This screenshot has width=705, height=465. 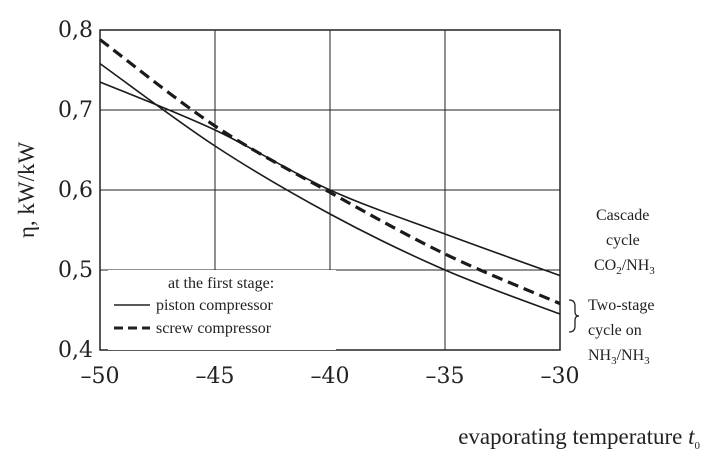 I want to click on legend-entry-screw: screw compressor, so click(x=214, y=328).